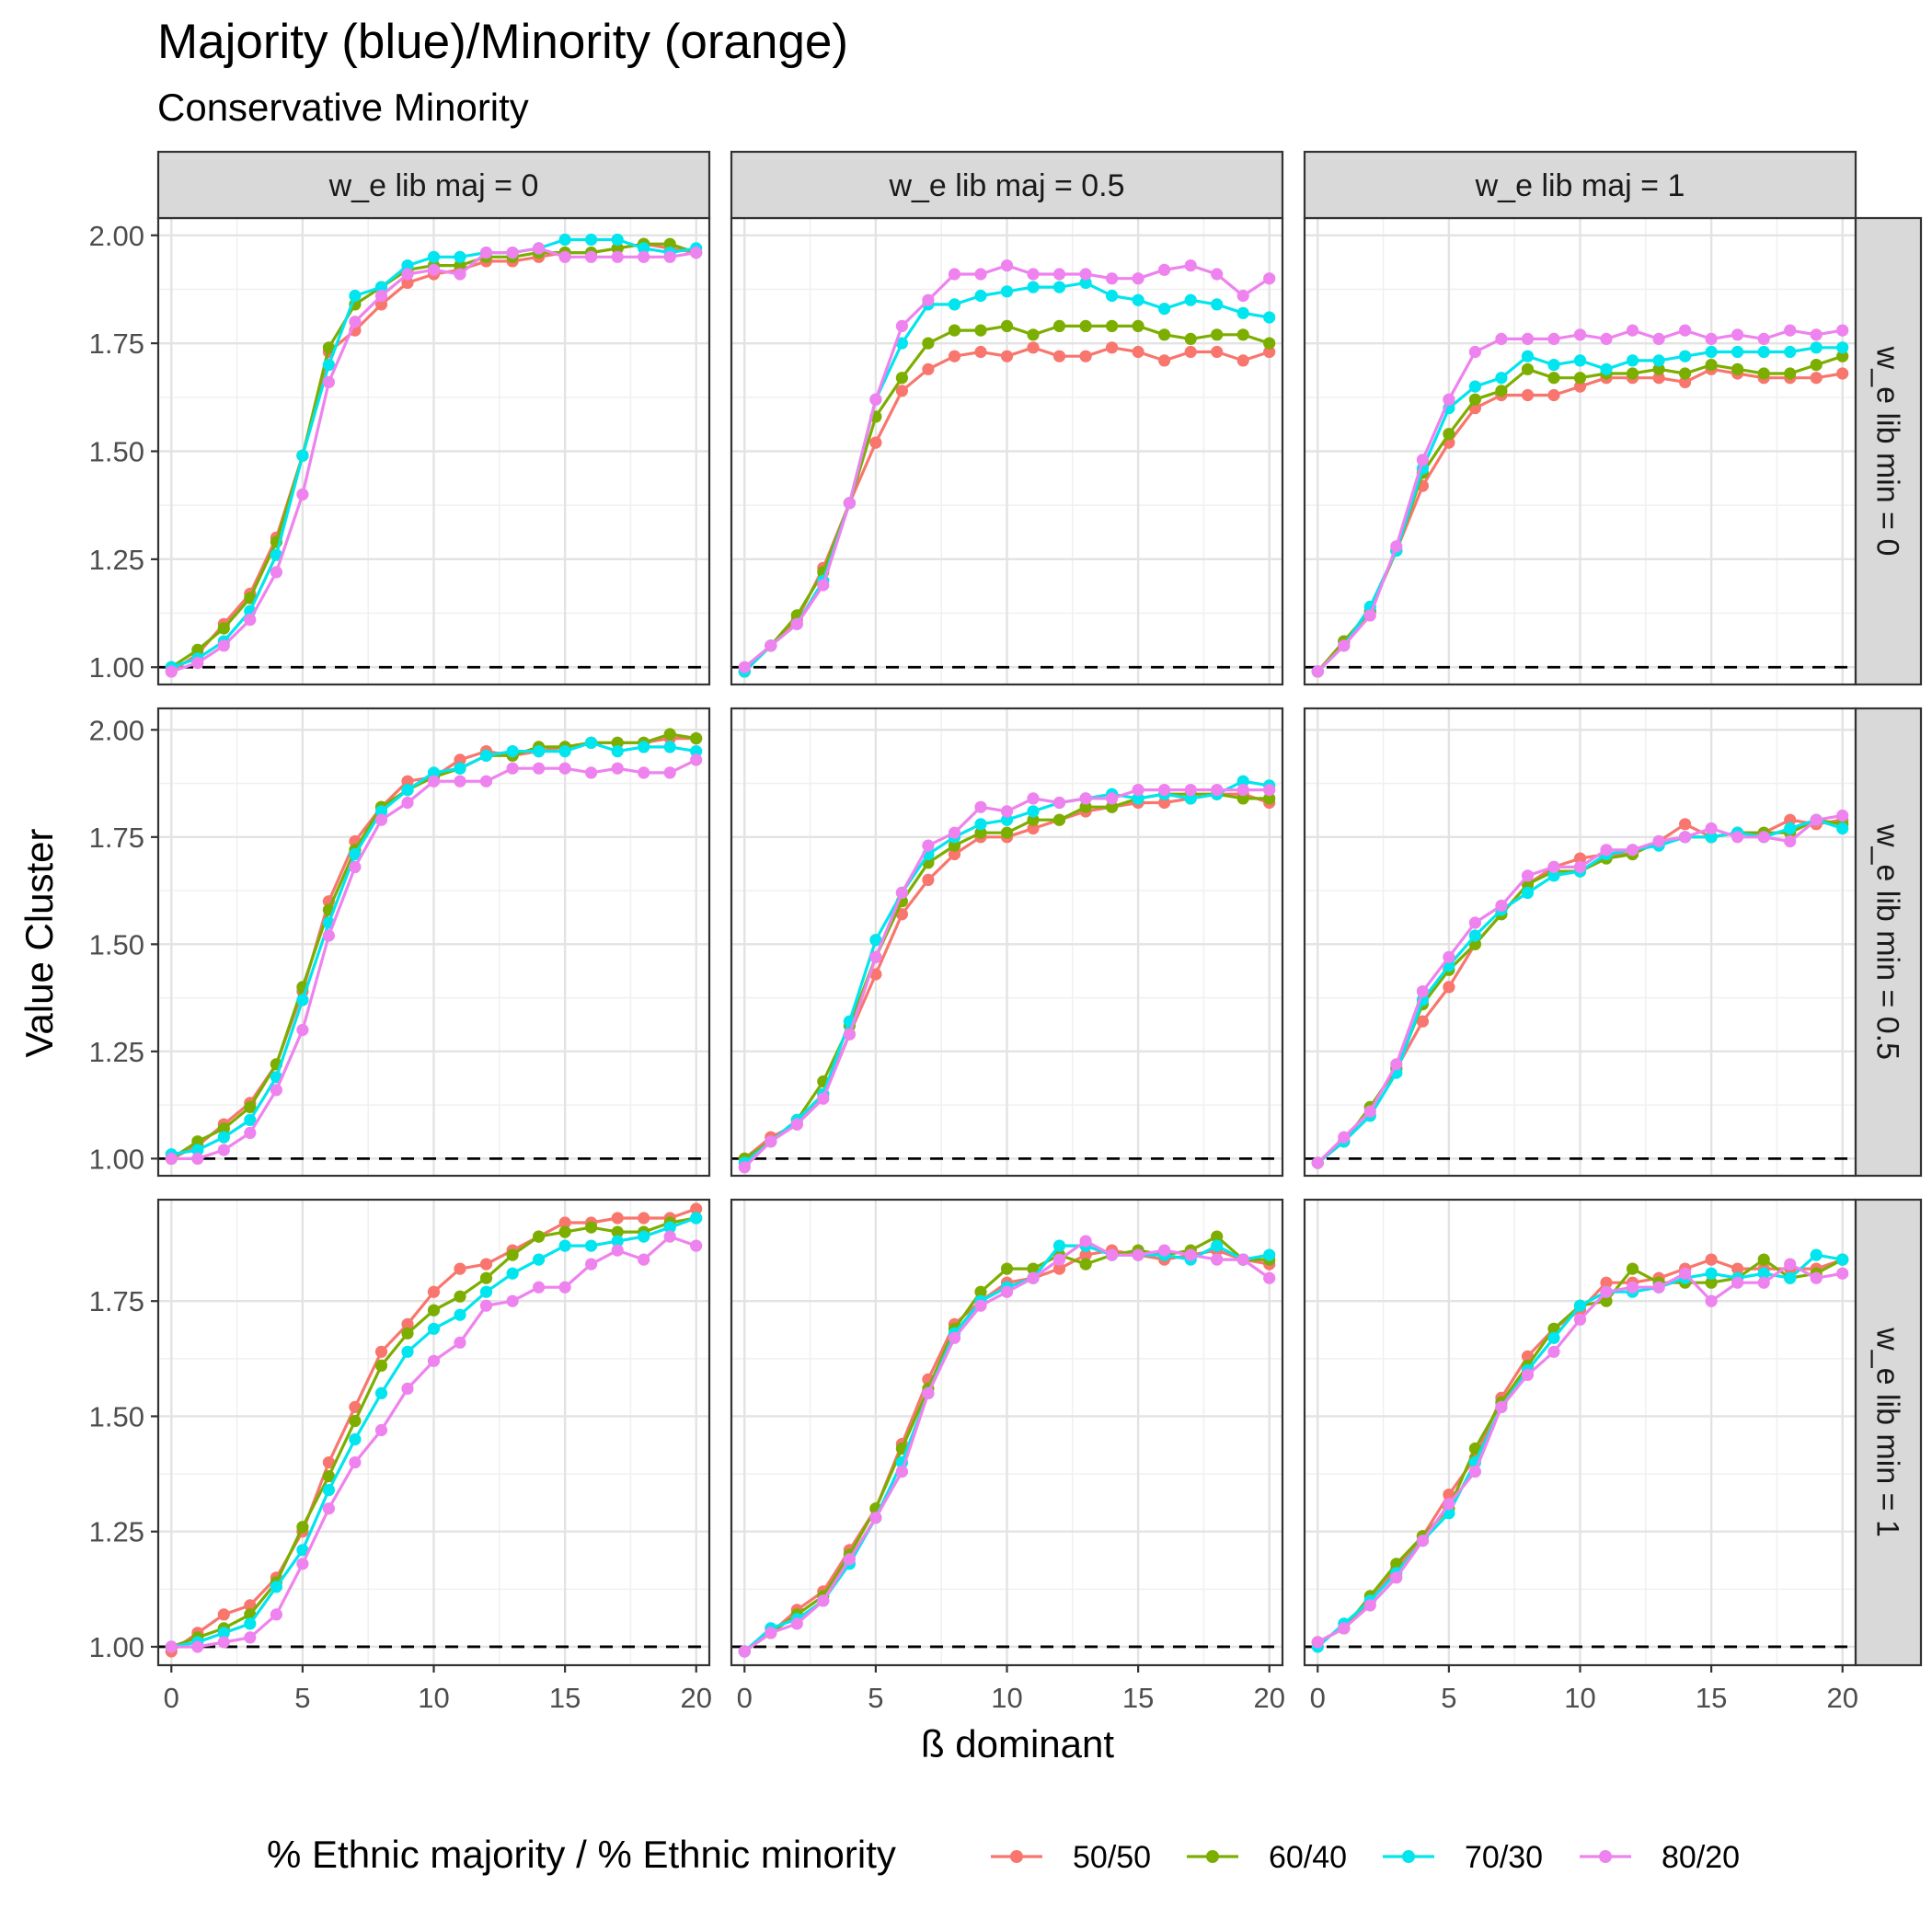  Describe the element at coordinates (1605, 1856) in the screenshot. I see `legend-key-point` at that location.